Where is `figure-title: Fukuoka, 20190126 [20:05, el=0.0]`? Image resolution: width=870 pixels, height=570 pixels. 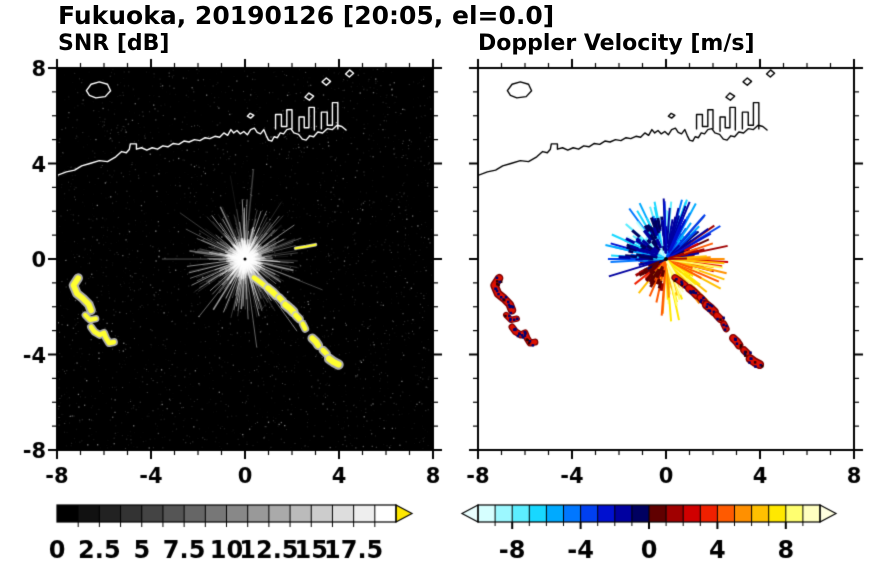 figure-title: Fukuoka, 20190126 [20:05, el=0.0] is located at coordinates (306, 15).